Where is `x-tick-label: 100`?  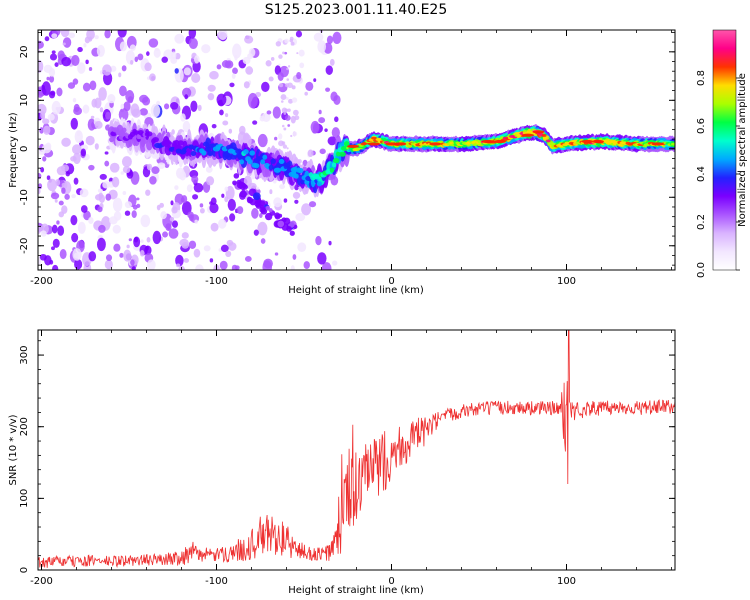
x-tick-label: 100 is located at coordinates (566, 581).